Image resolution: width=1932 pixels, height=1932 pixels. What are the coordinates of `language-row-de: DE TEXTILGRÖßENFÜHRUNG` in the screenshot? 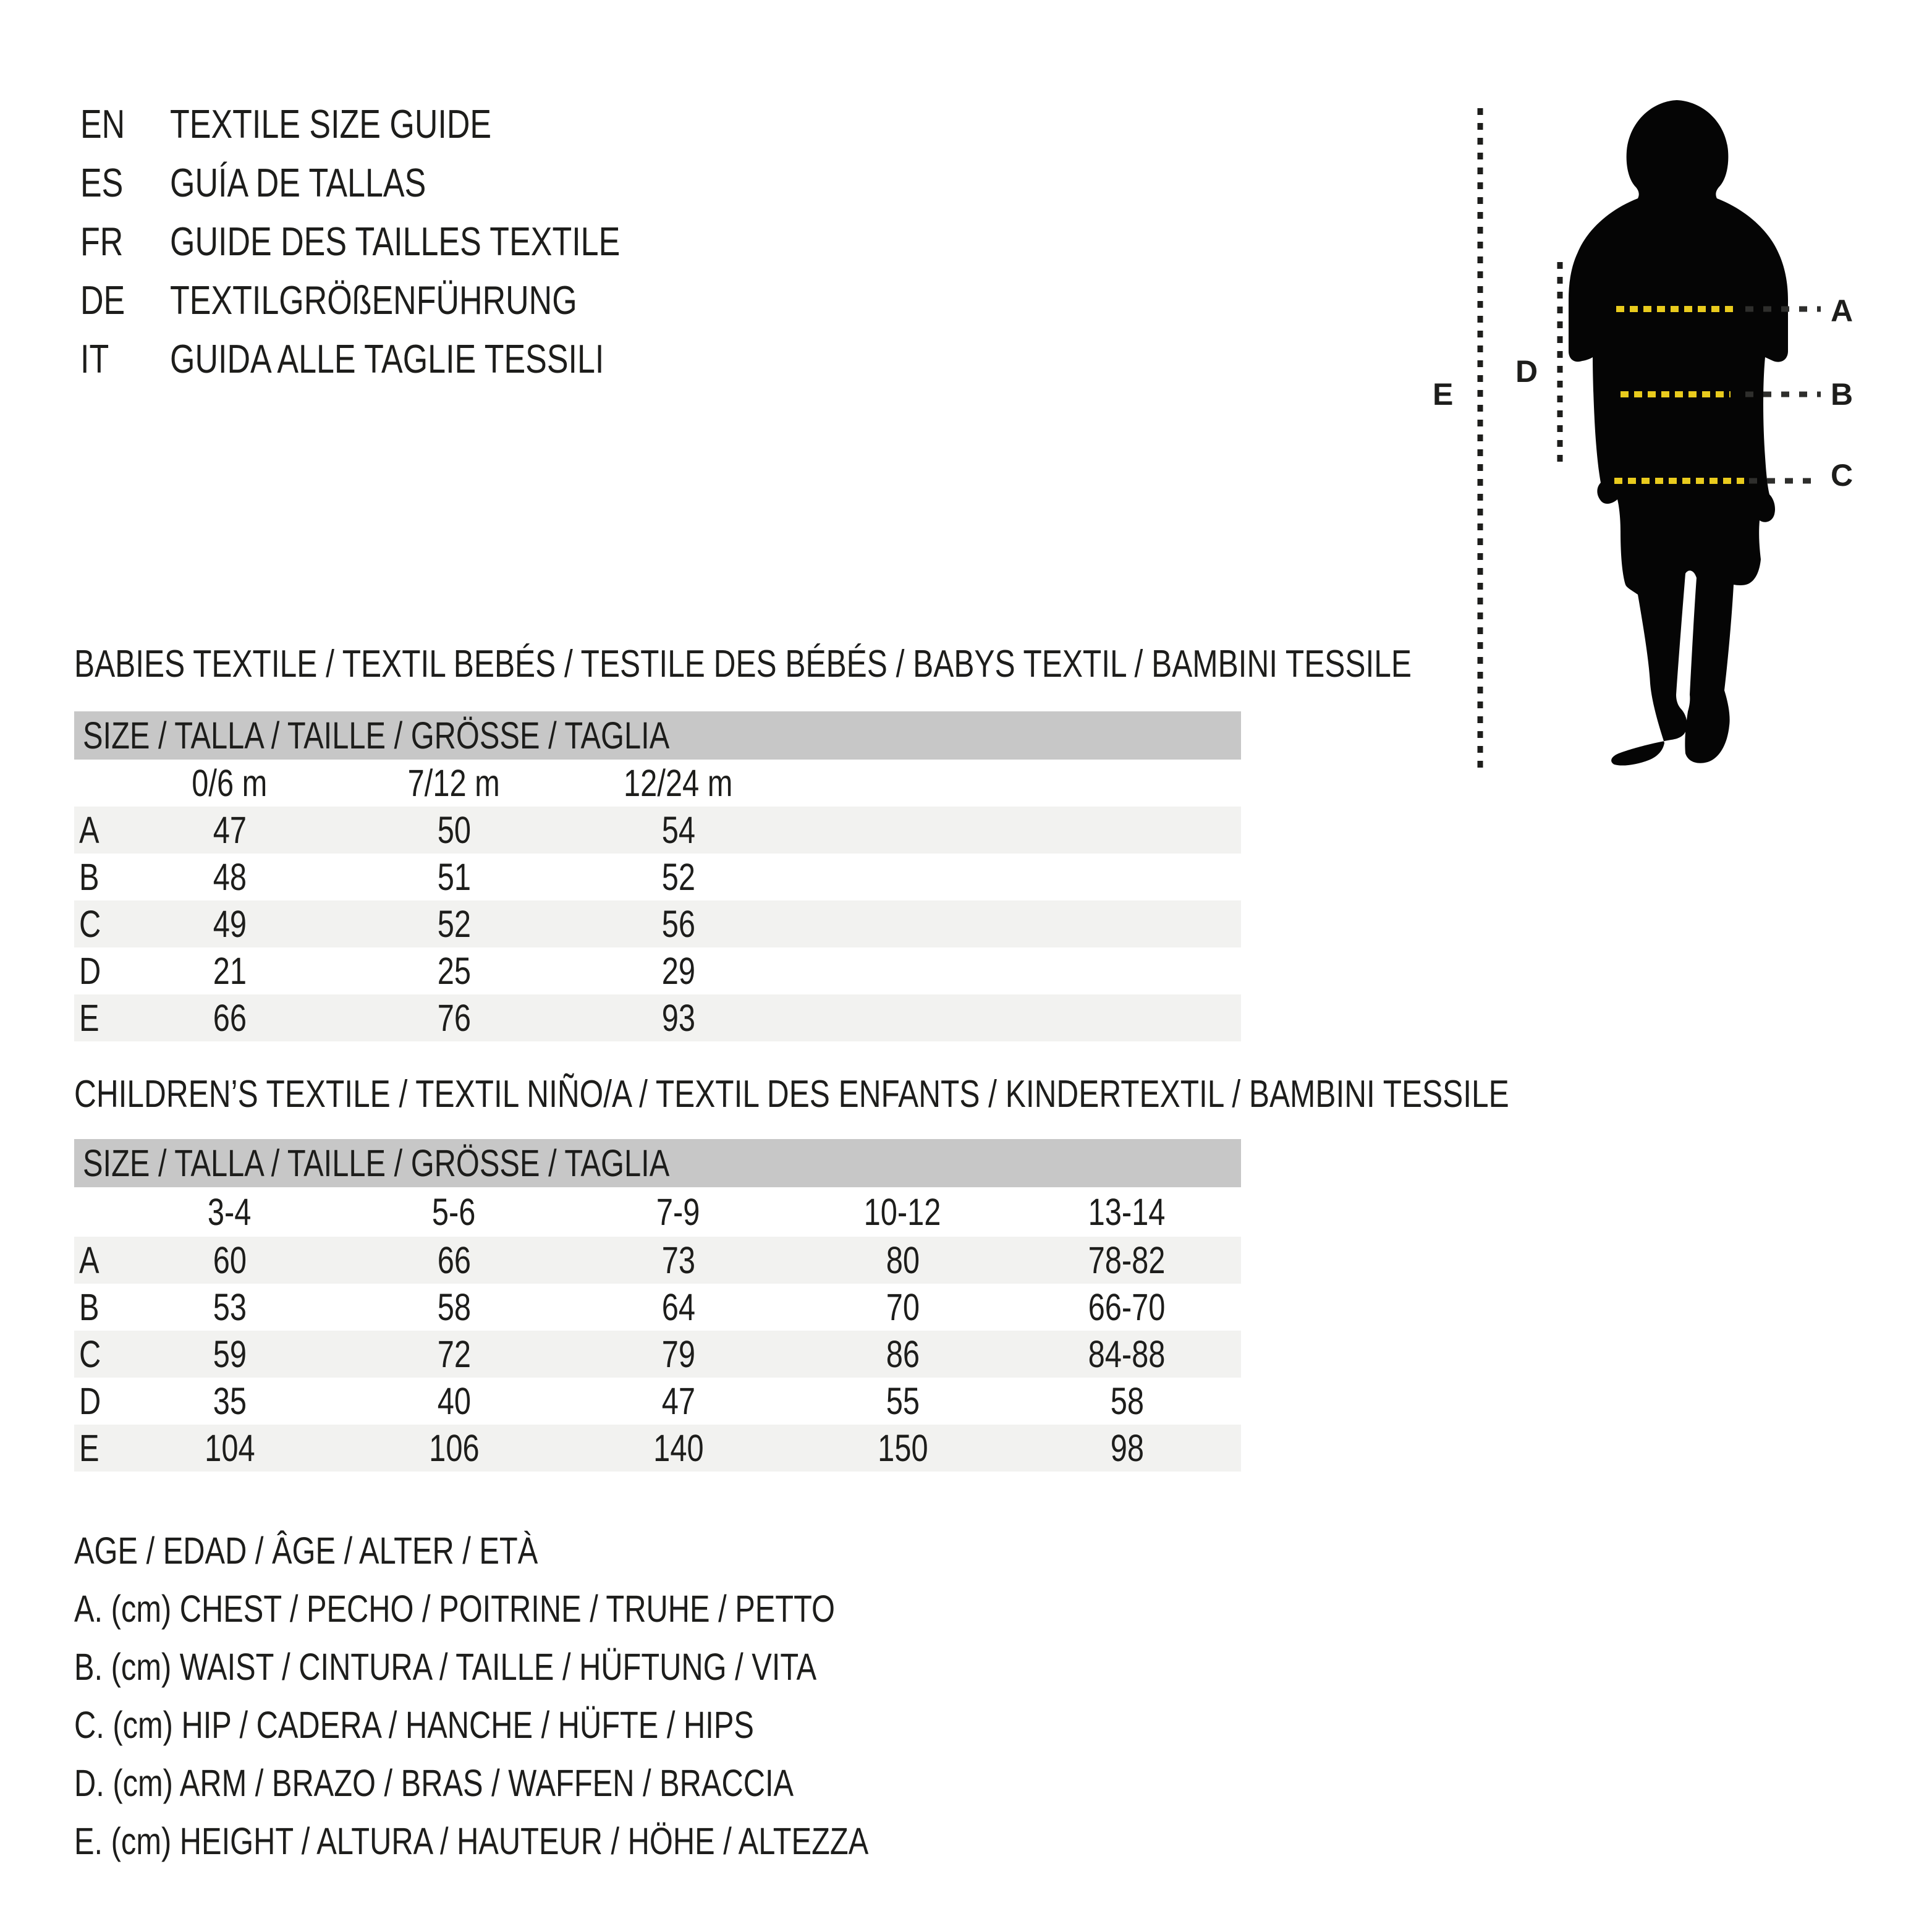 It's located at (406, 300).